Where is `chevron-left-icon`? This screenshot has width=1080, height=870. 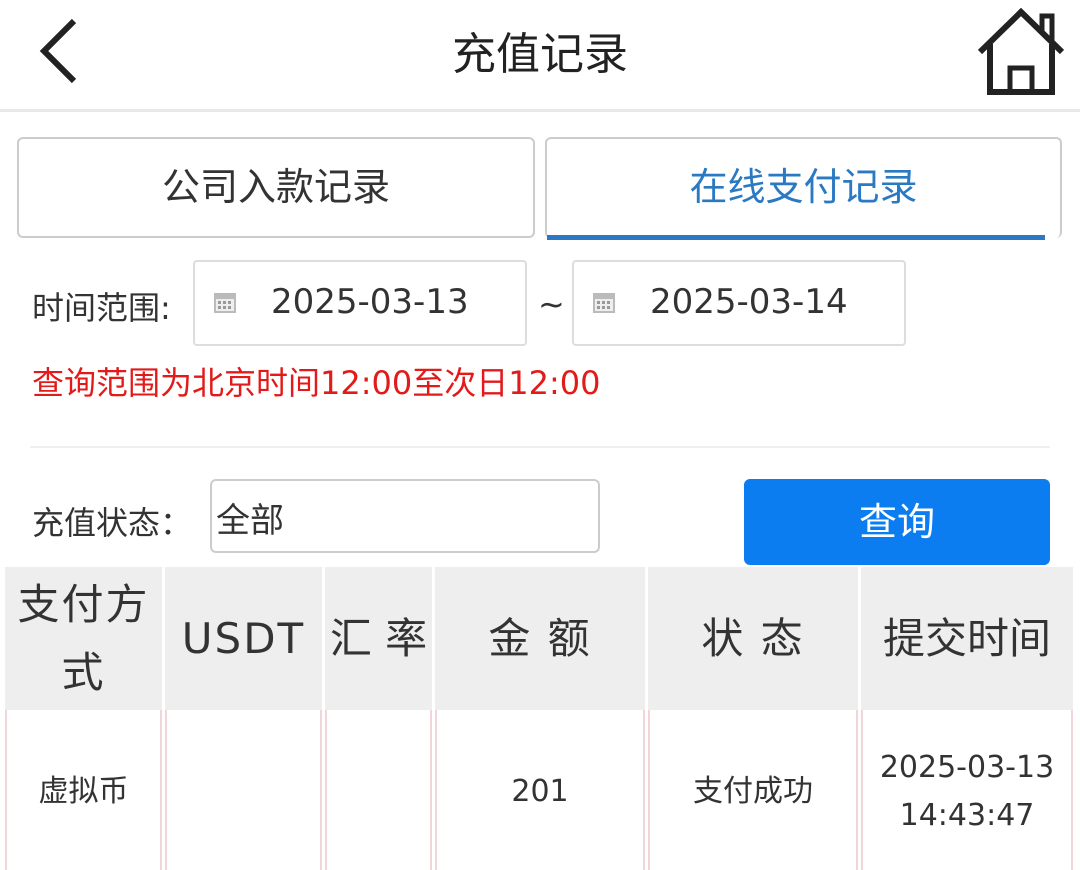 chevron-left-icon is located at coordinates (60, 50).